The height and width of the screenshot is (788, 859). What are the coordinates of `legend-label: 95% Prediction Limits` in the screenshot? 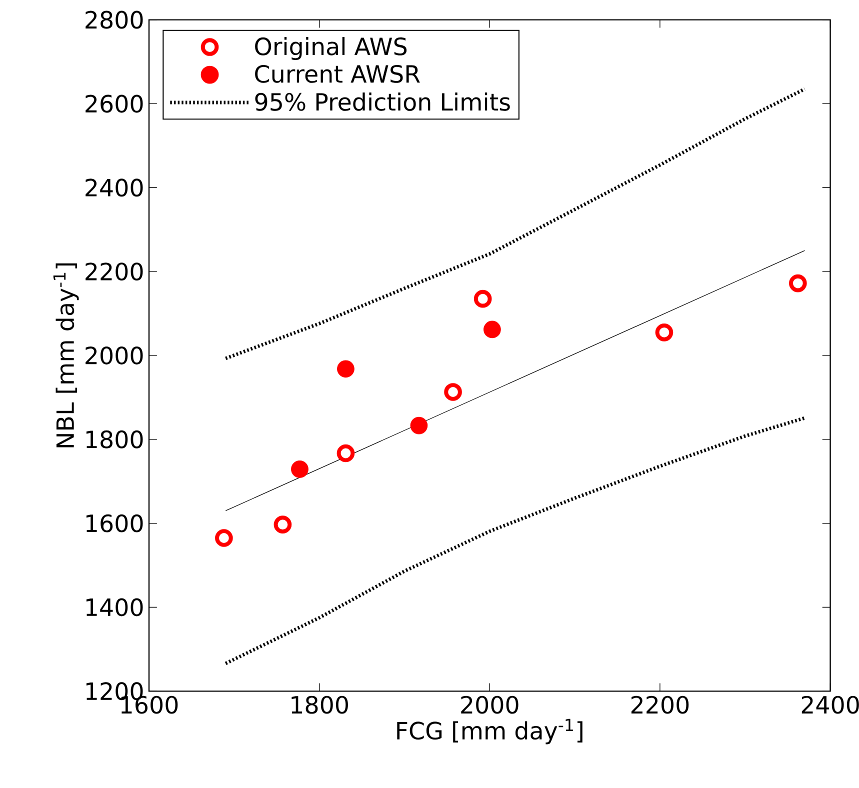 It's located at (382, 101).